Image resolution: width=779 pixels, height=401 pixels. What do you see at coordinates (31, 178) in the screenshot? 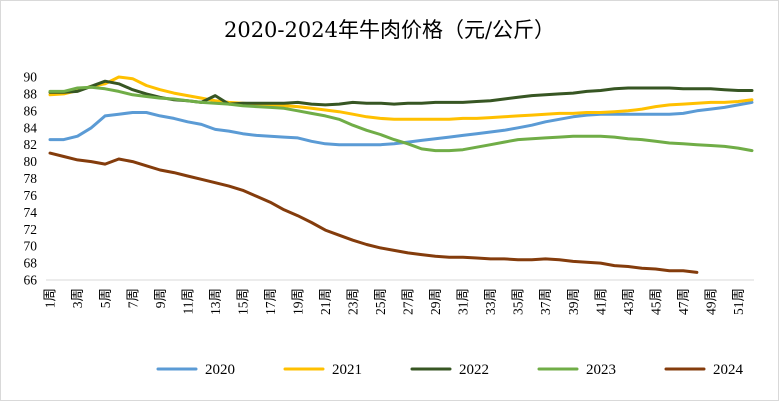
I see `y-tick-label: 78` at bounding box center [31, 178].